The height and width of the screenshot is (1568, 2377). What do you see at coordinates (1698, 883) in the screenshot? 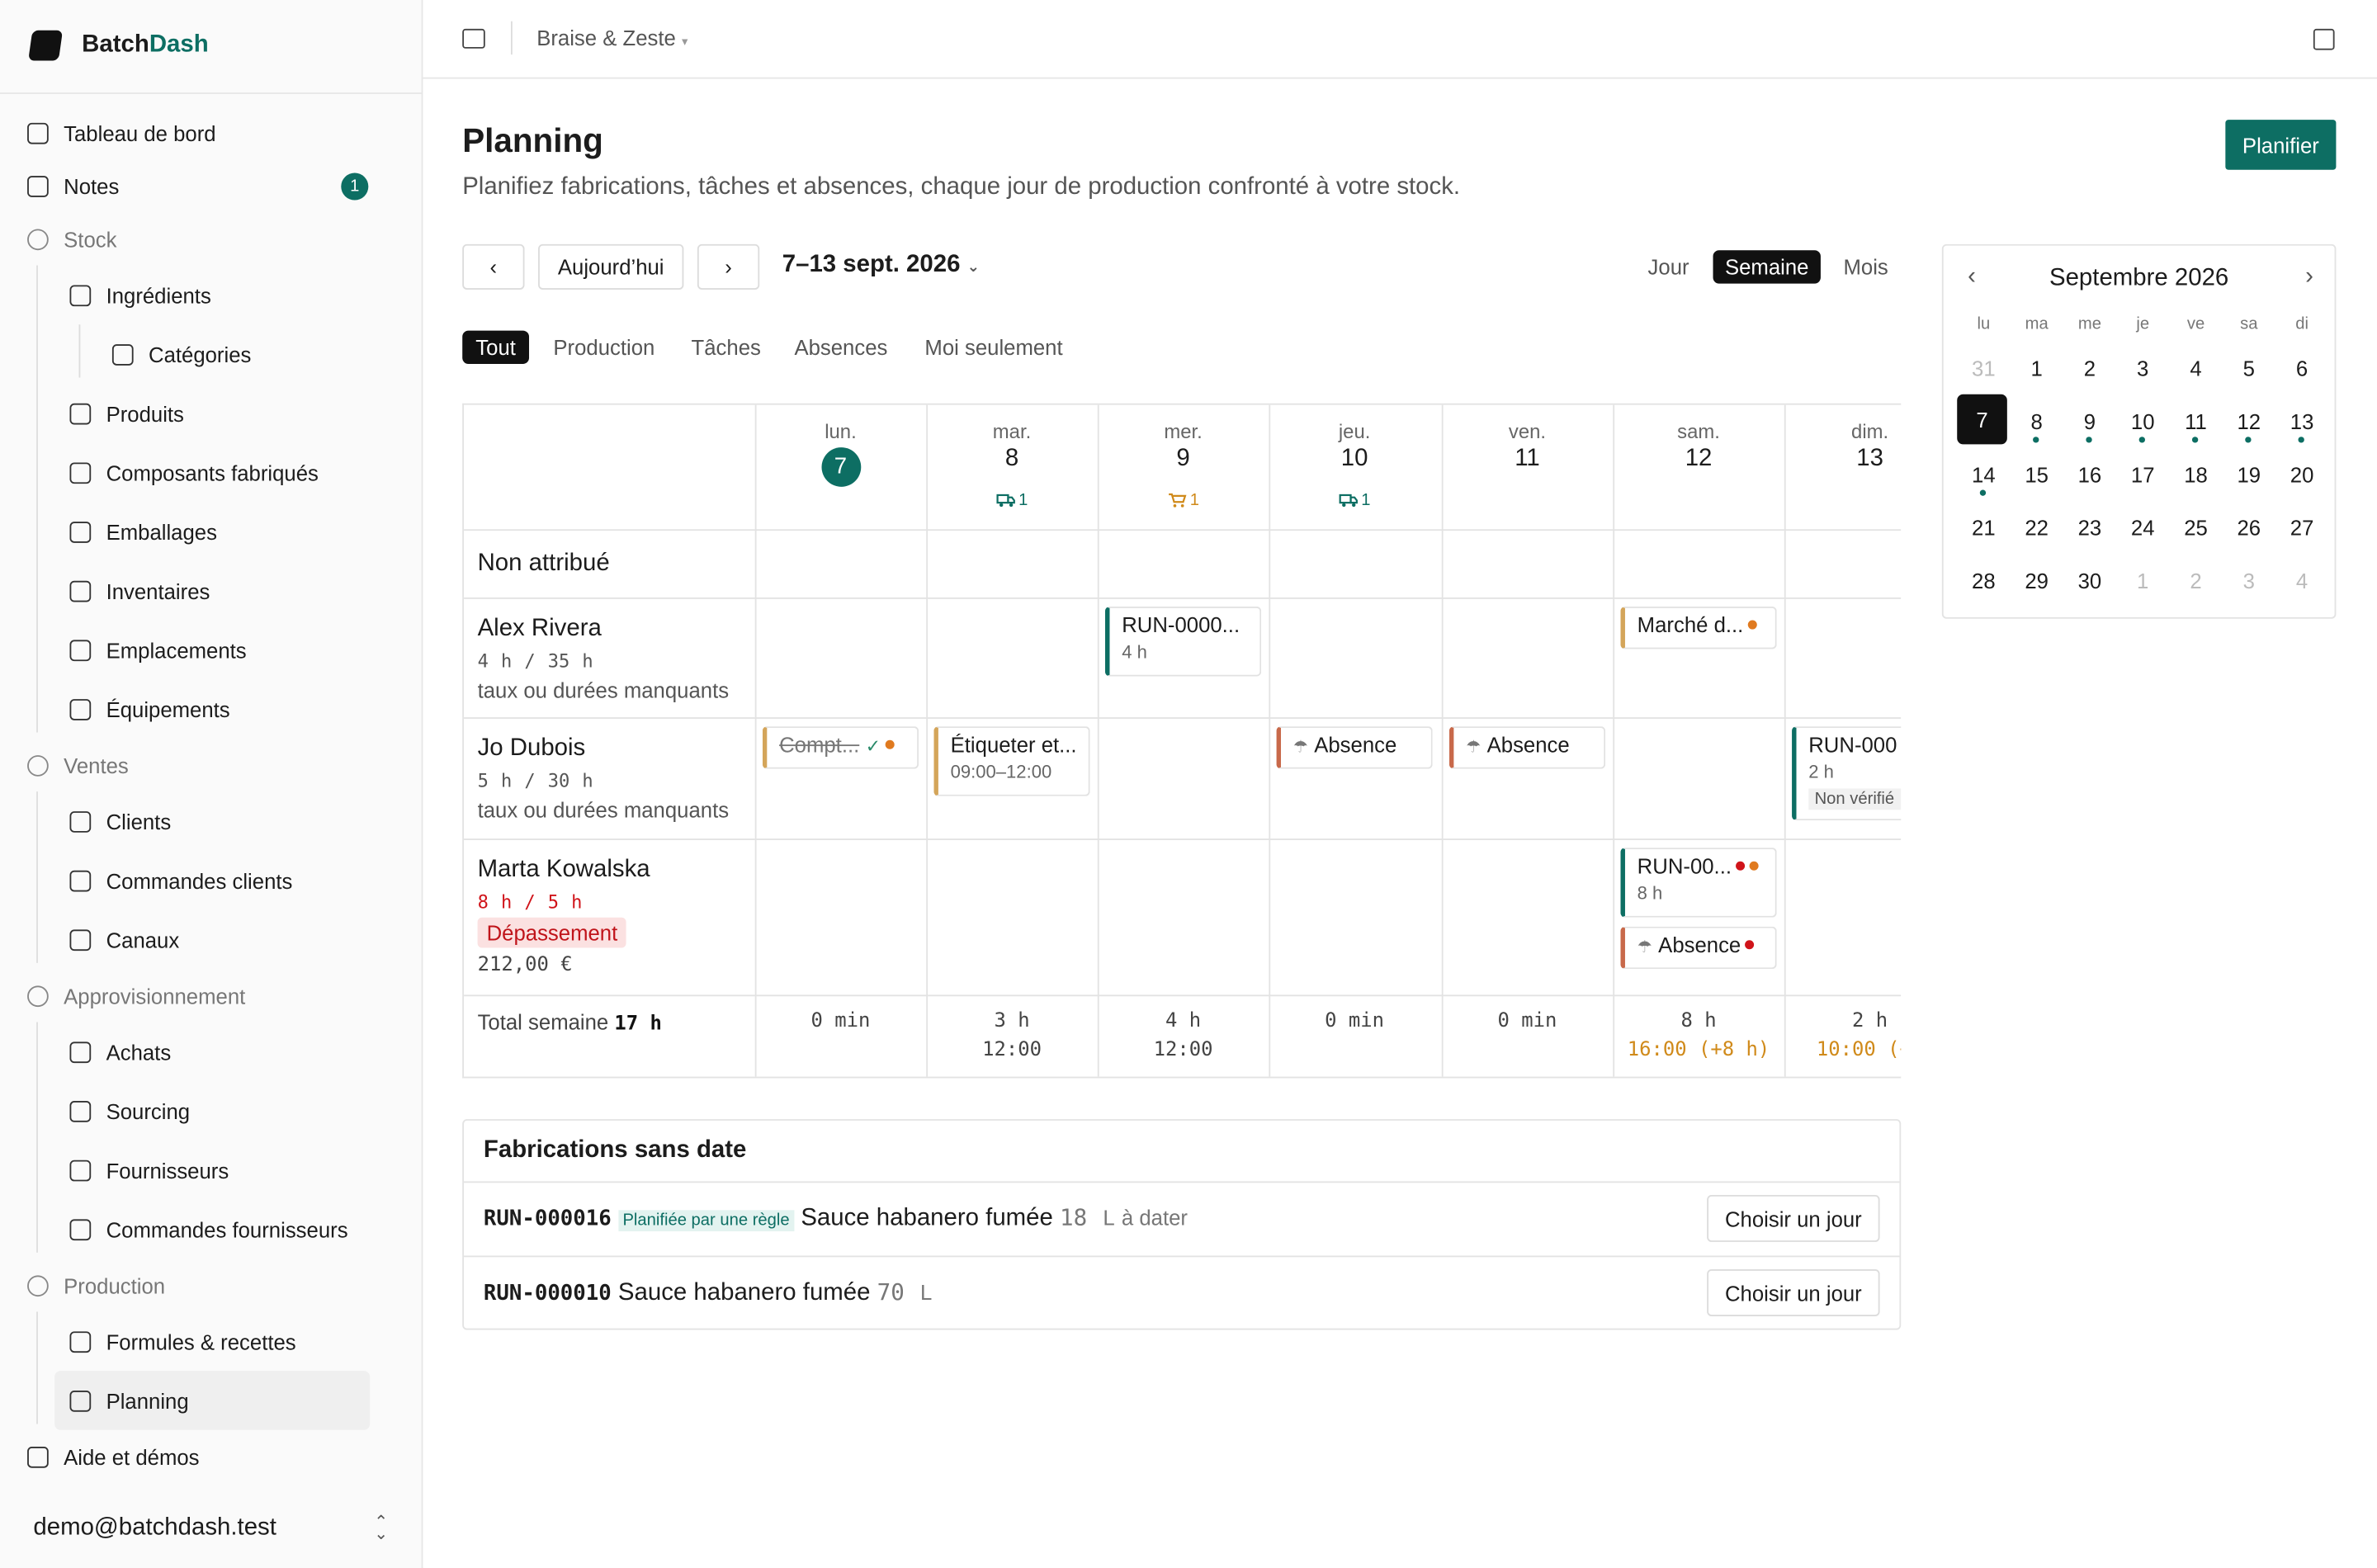
I see `event-card: RUN-00... 8 h` at bounding box center [1698, 883].